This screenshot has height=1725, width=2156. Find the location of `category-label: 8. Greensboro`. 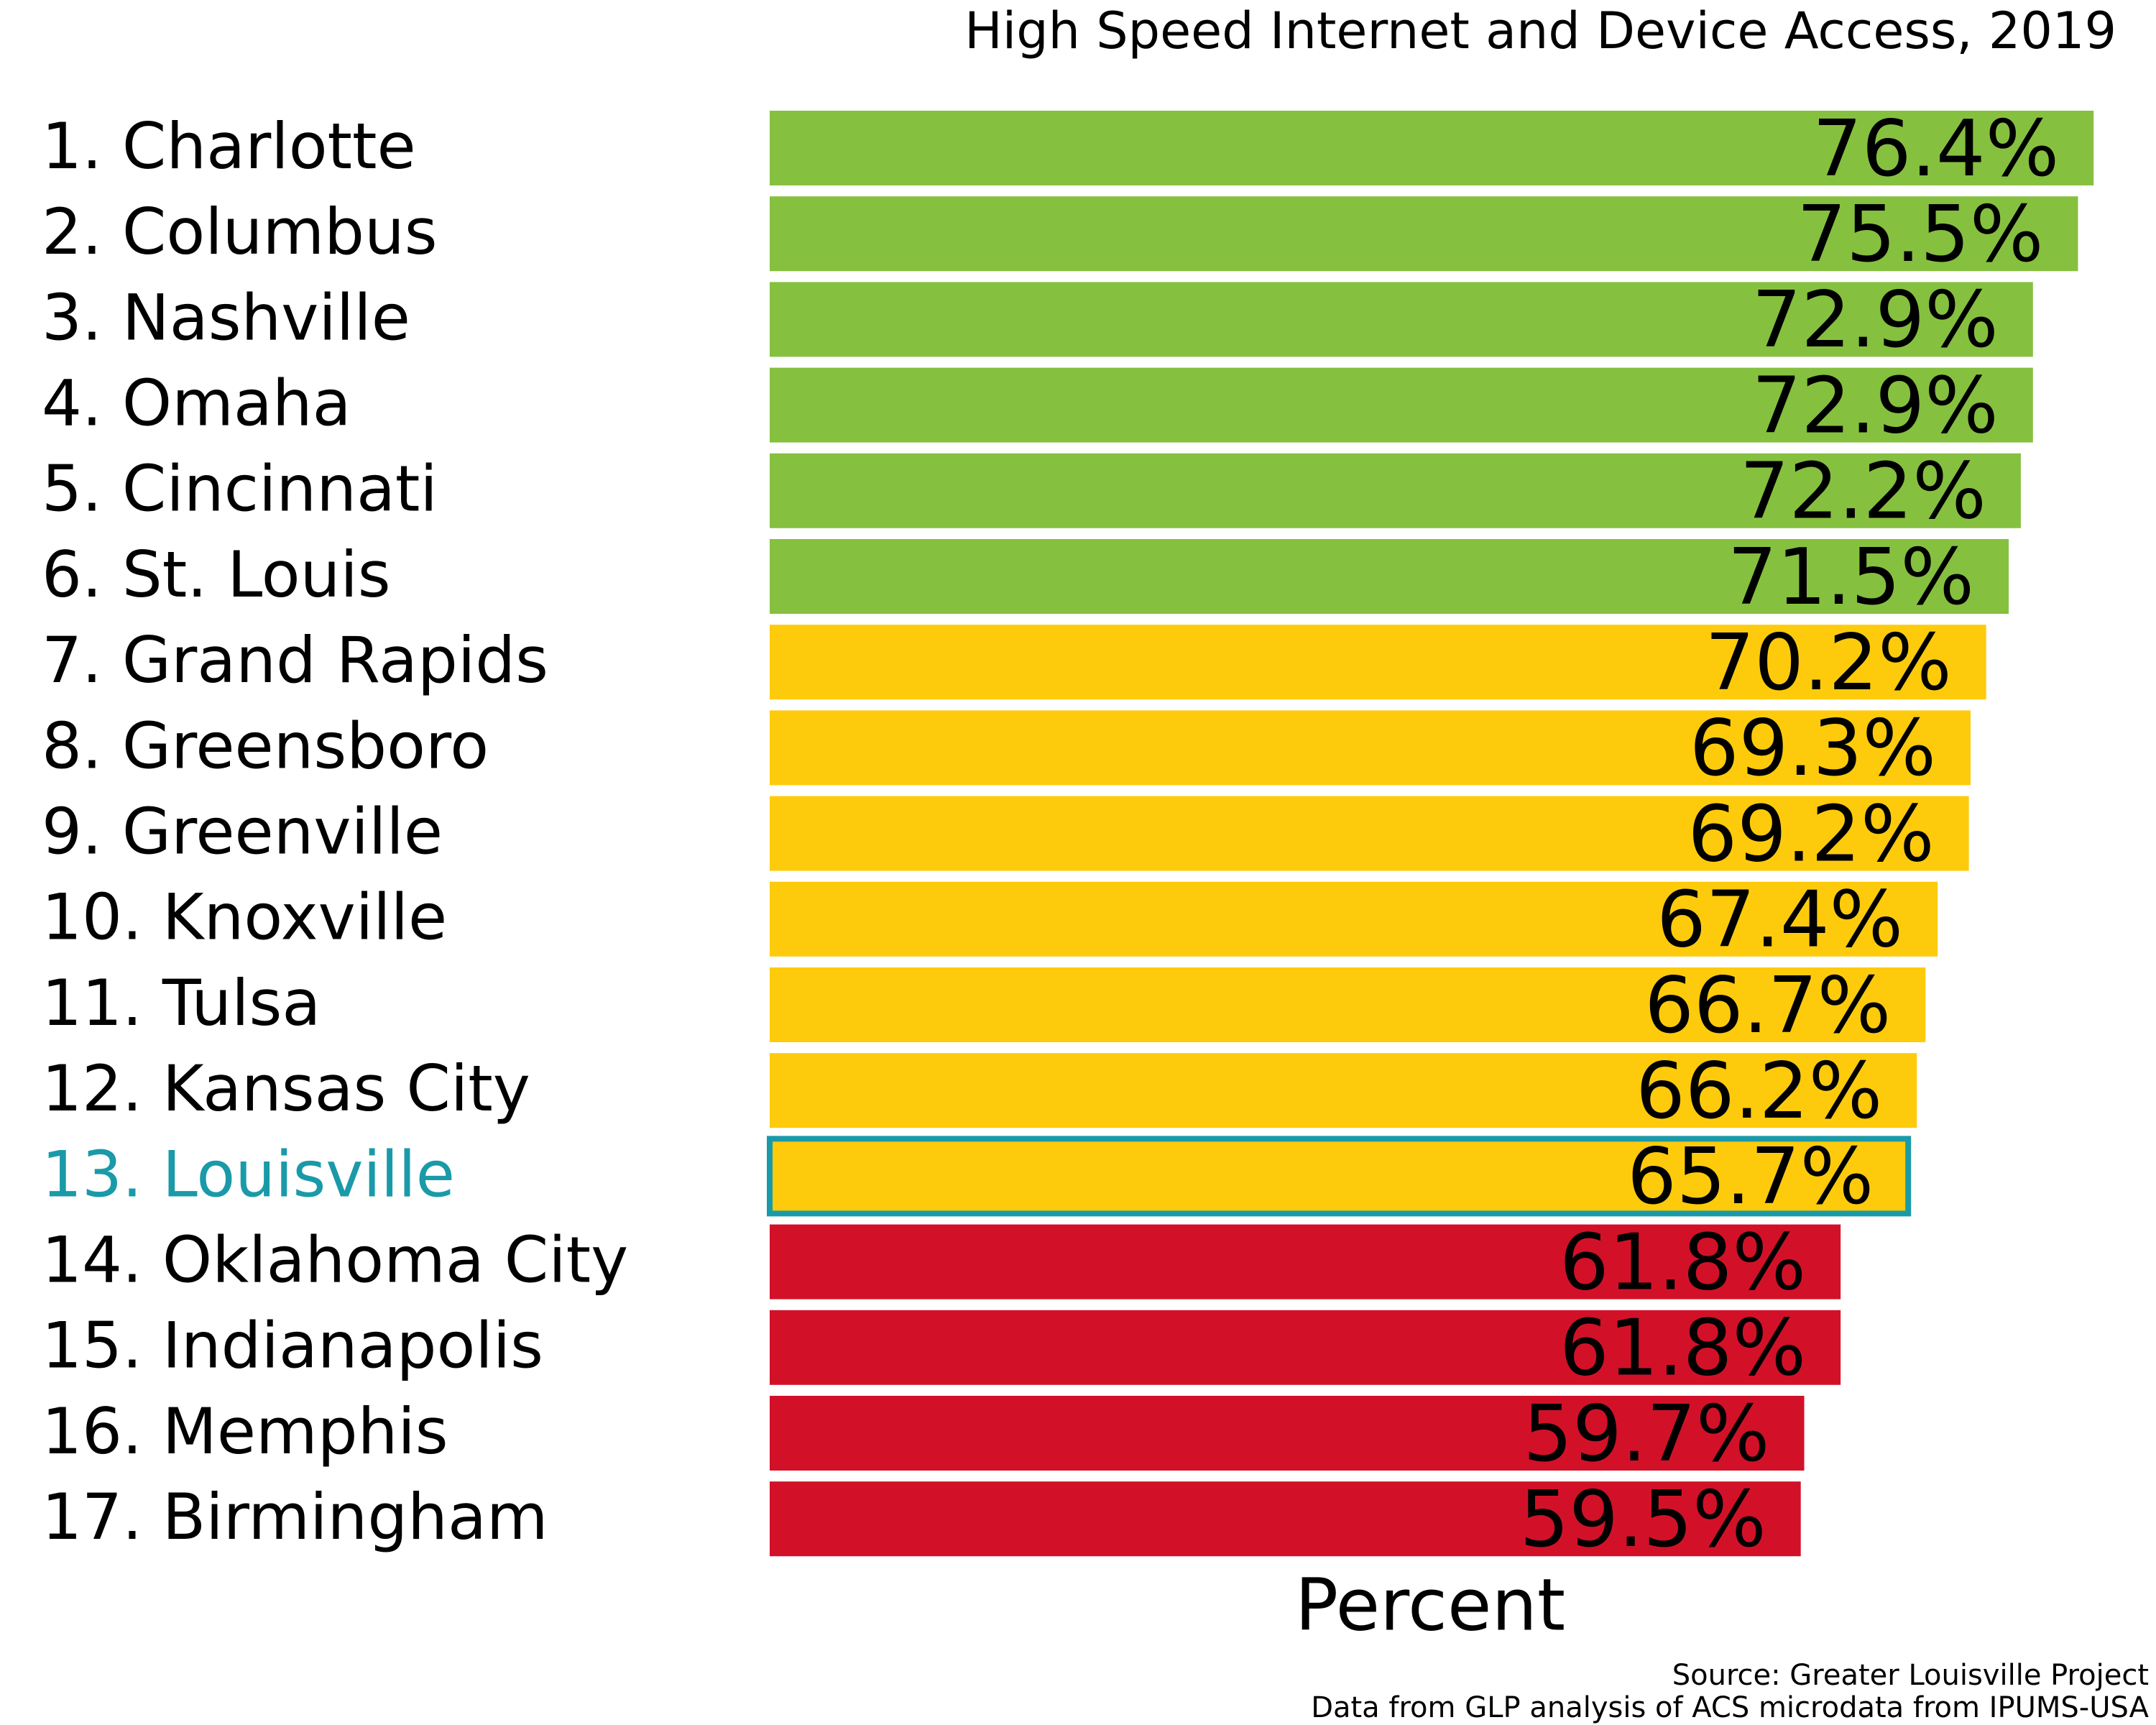

category-label: 8. Greensboro is located at coordinates (265, 746).